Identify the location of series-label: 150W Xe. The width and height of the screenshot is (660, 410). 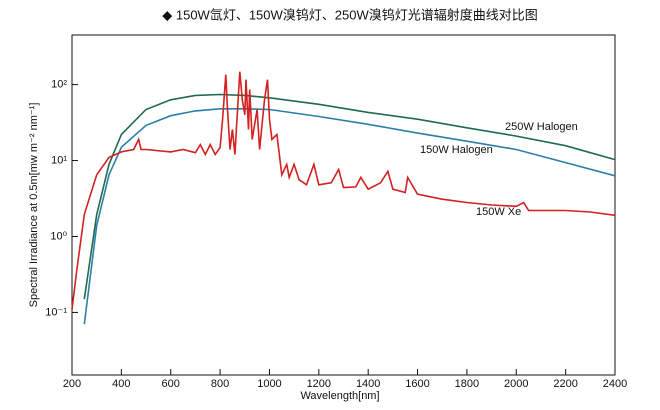
(498, 212).